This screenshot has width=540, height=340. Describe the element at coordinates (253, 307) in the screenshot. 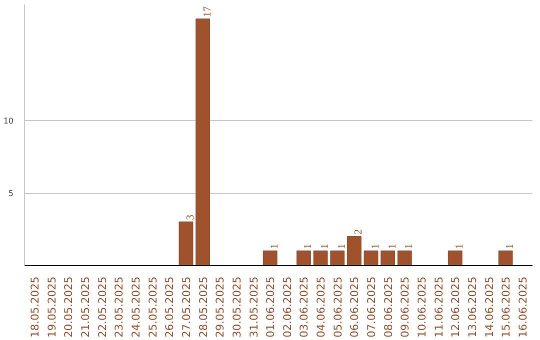

I see `x-tick-label: 31.05.2025` at that location.